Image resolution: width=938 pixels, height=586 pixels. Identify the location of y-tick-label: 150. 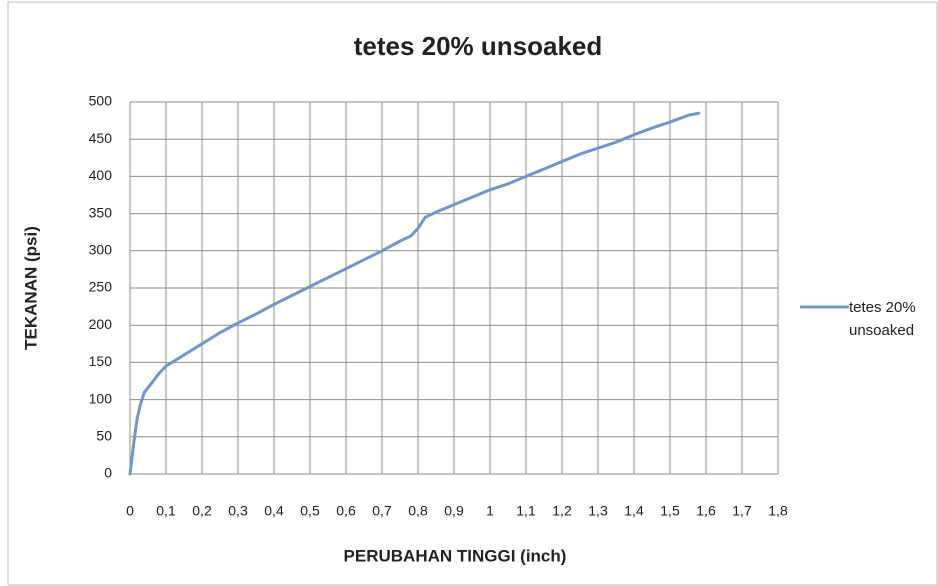
(101, 361).